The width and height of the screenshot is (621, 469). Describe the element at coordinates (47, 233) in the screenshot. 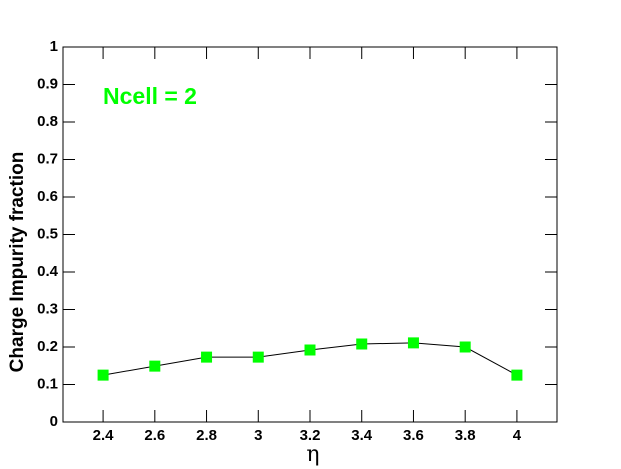

I see `y-tick-label: 0.5` at that location.